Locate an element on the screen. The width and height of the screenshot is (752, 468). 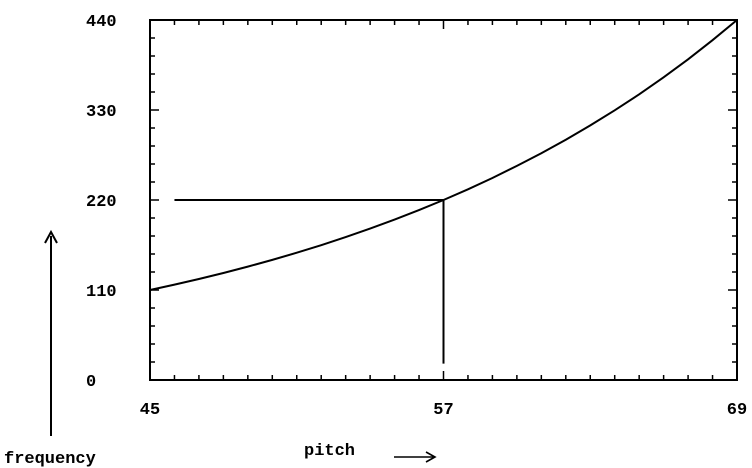
x-tick-label: 57 is located at coordinates (443, 410).